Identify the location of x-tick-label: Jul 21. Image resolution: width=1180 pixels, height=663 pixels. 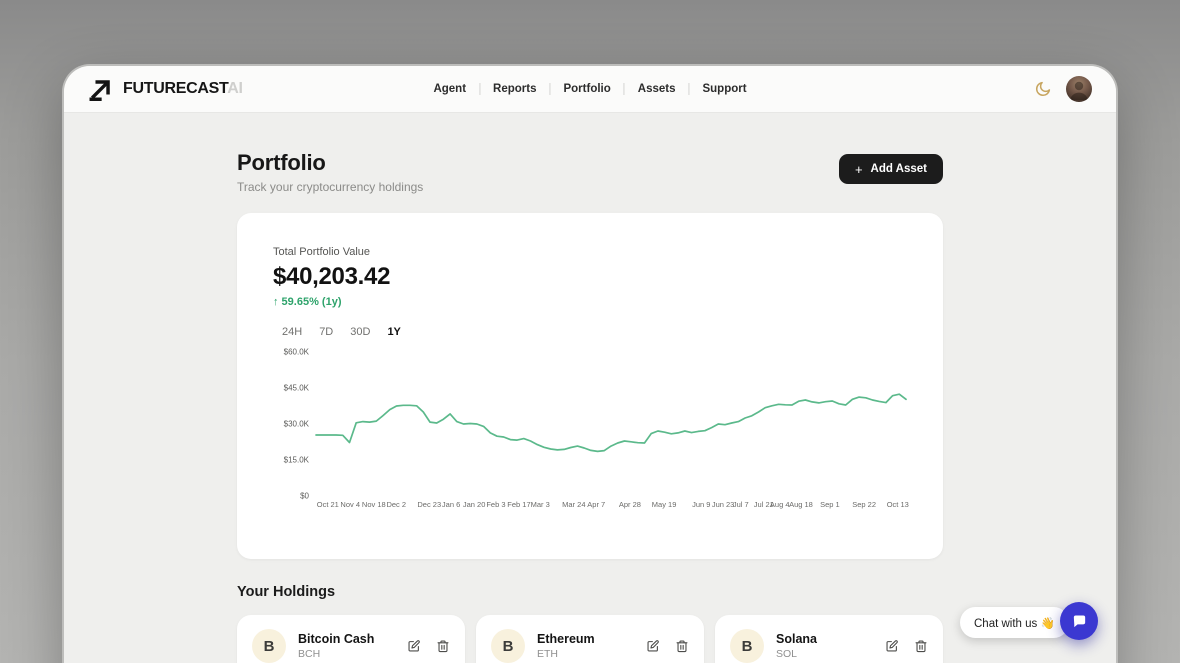
(763, 504).